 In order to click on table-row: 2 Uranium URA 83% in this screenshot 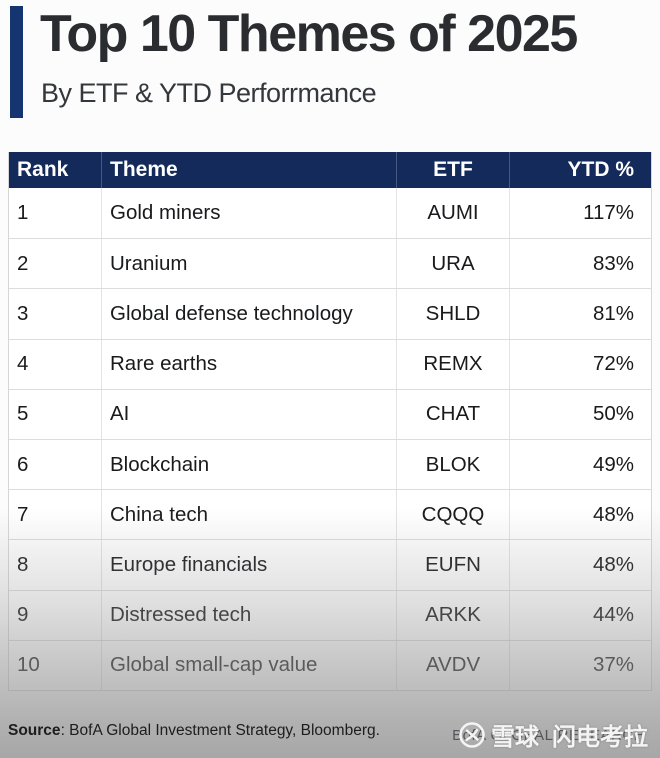, I will do `click(330, 263)`.